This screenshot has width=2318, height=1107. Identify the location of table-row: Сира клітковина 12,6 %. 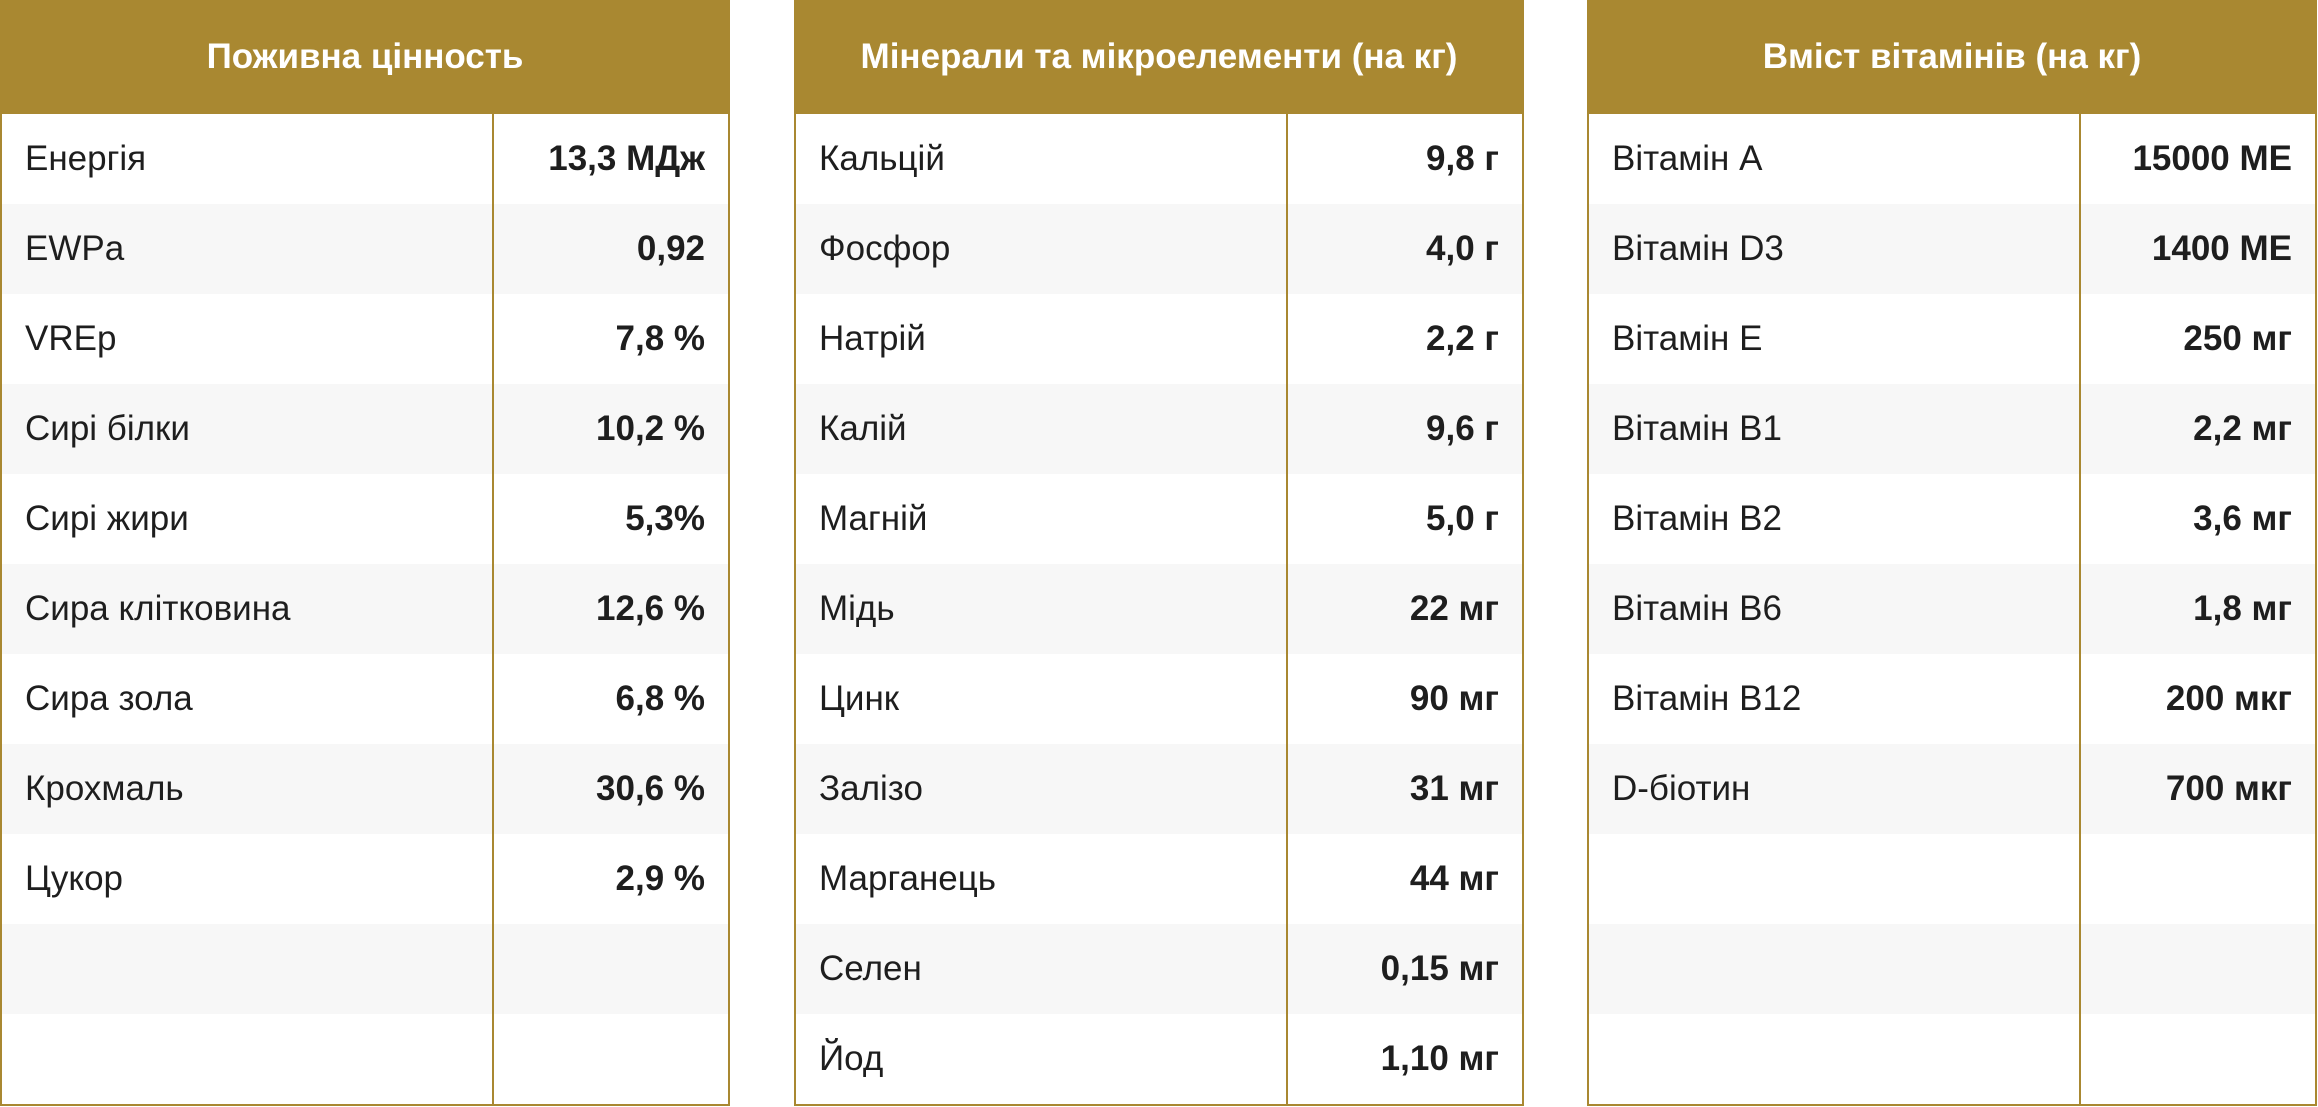
(365, 609).